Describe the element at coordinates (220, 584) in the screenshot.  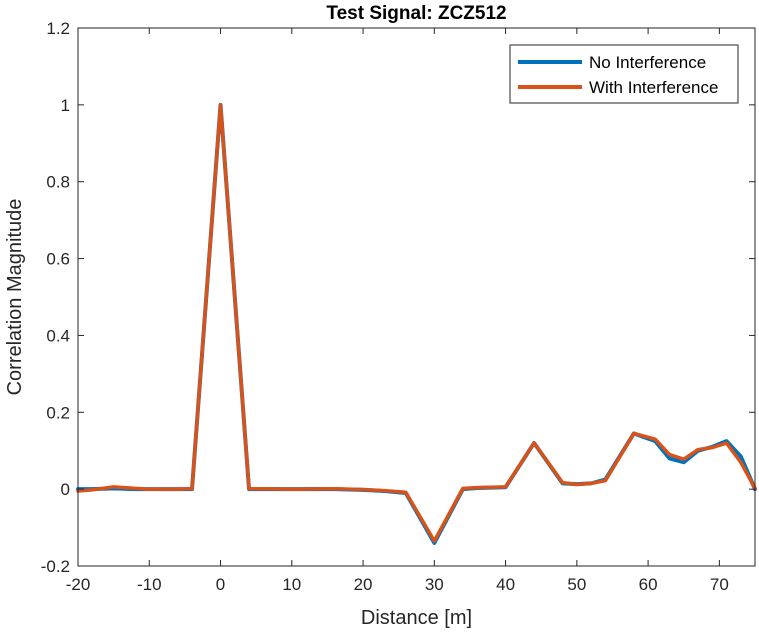
I see `x-tick-label: 0` at that location.